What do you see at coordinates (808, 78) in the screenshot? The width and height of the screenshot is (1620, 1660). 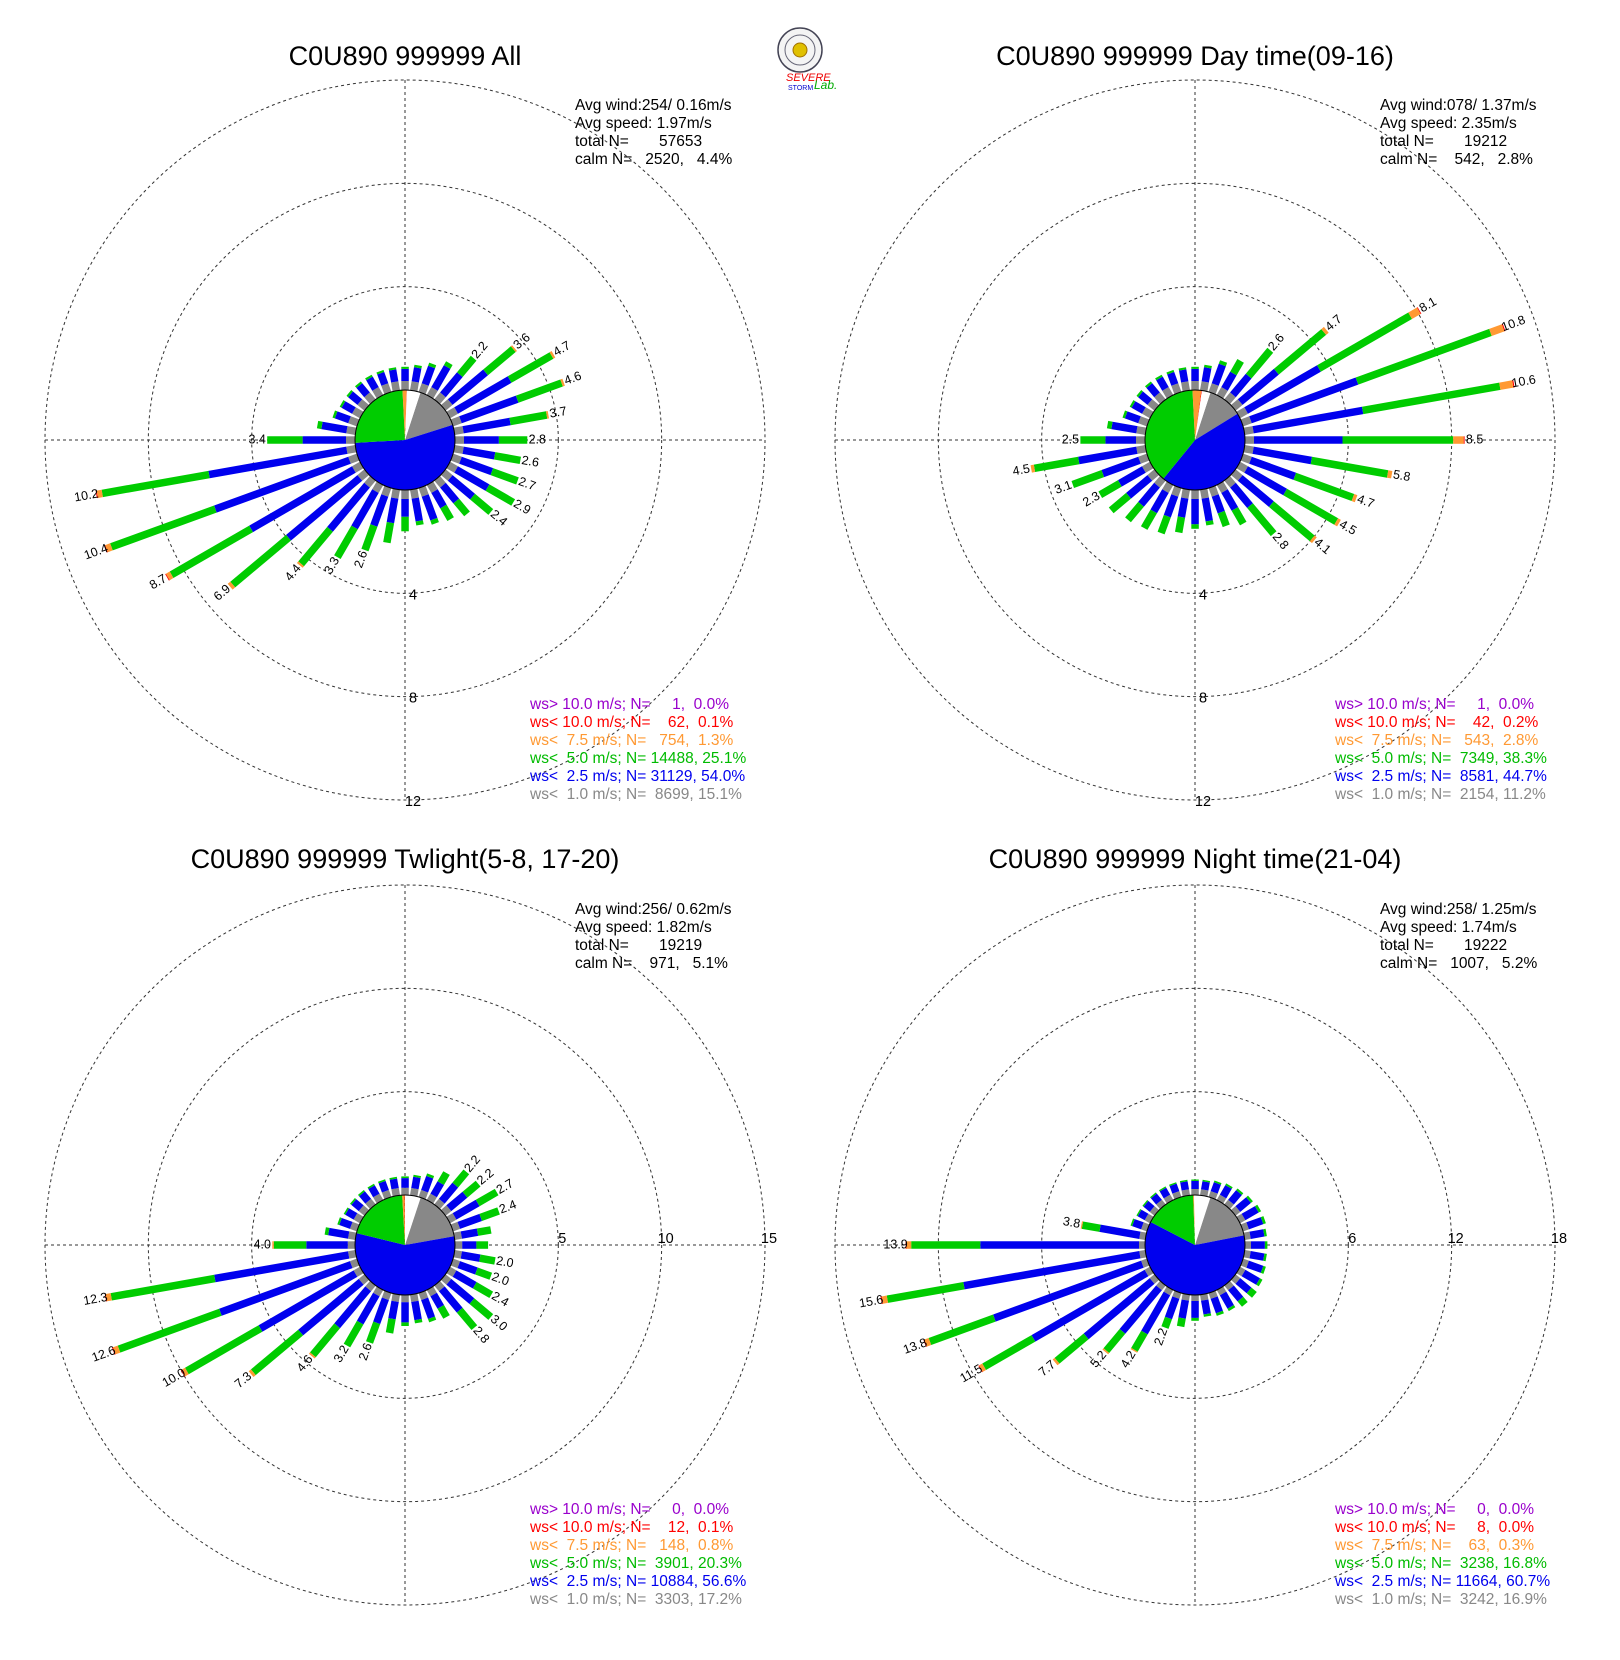 I see `logo-text-severe: SEVERE` at bounding box center [808, 78].